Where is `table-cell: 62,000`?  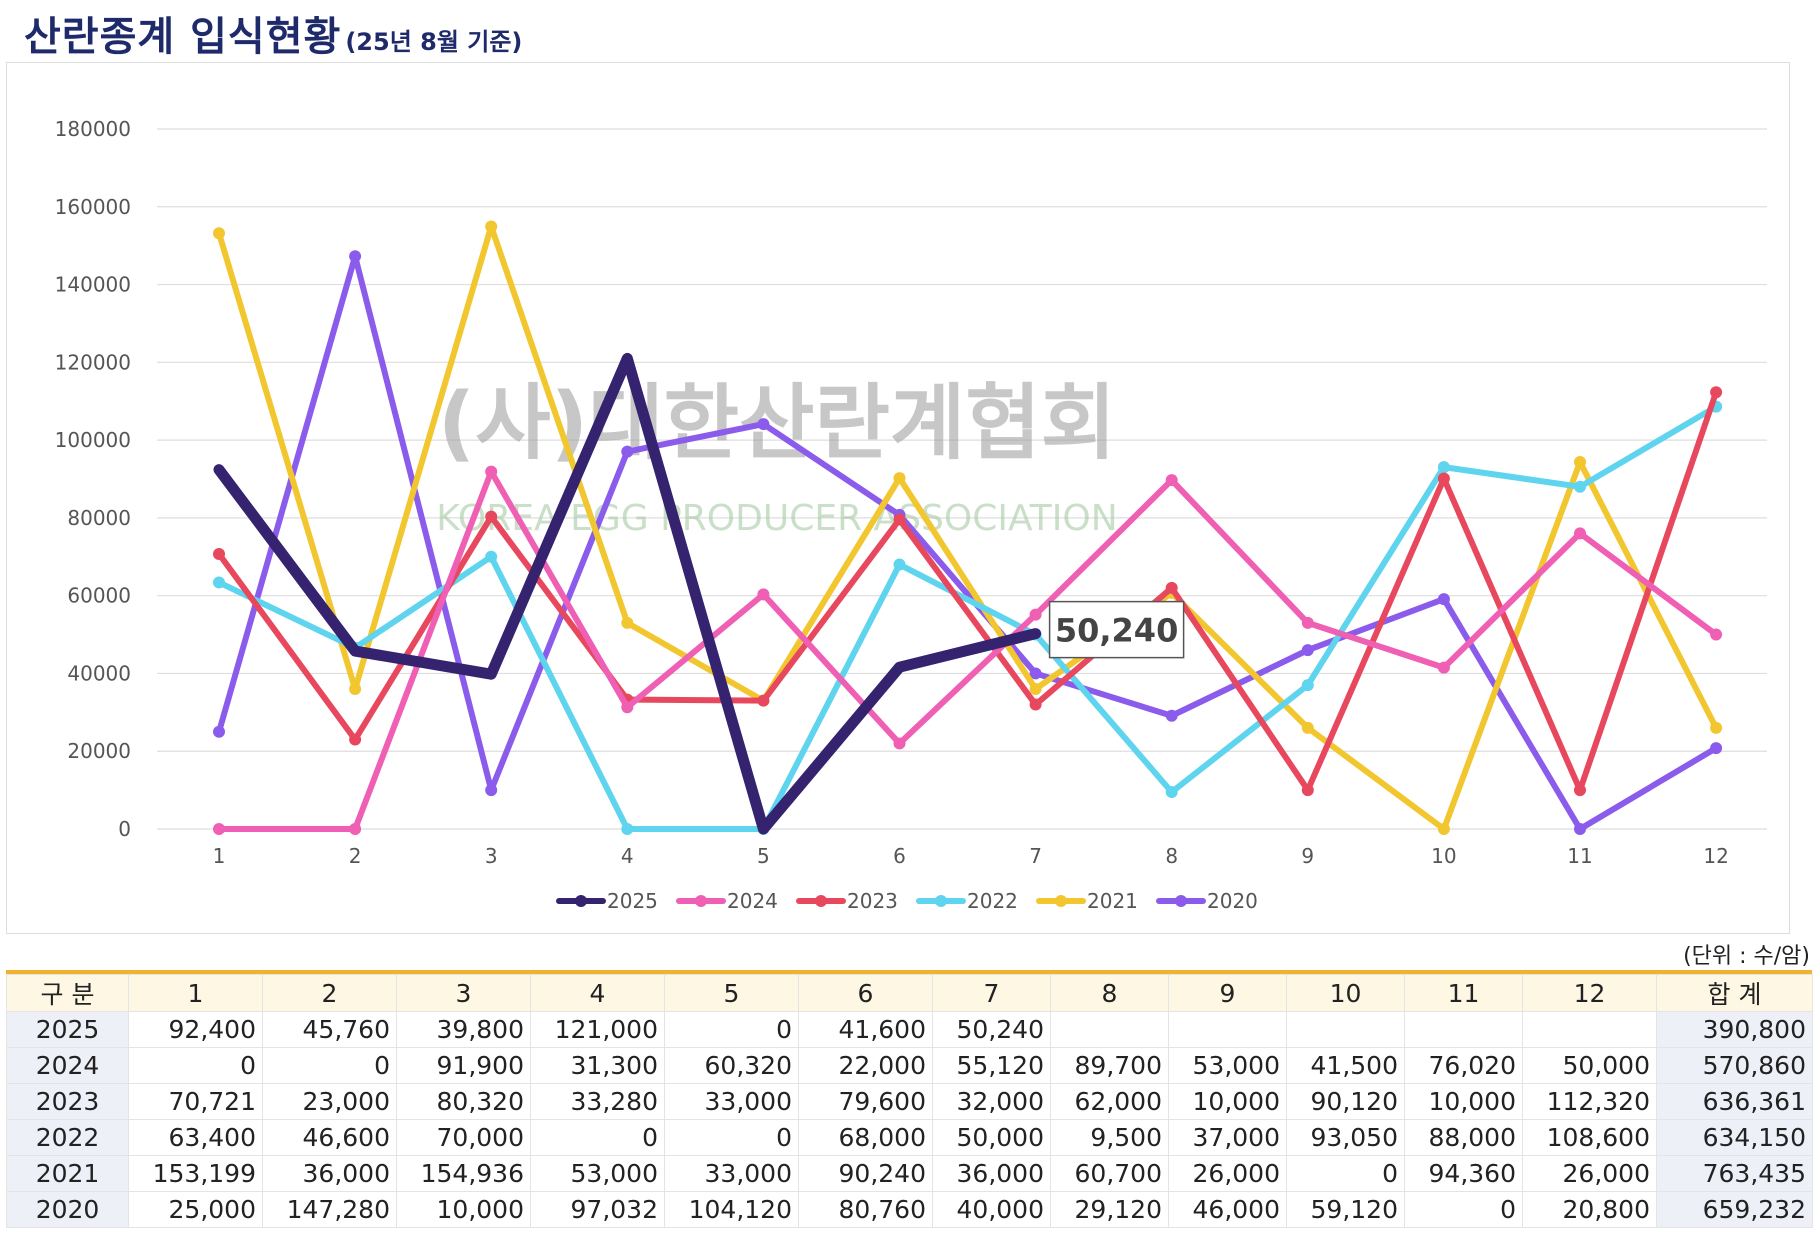 table-cell: 62,000 is located at coordinates (1109, 1101).